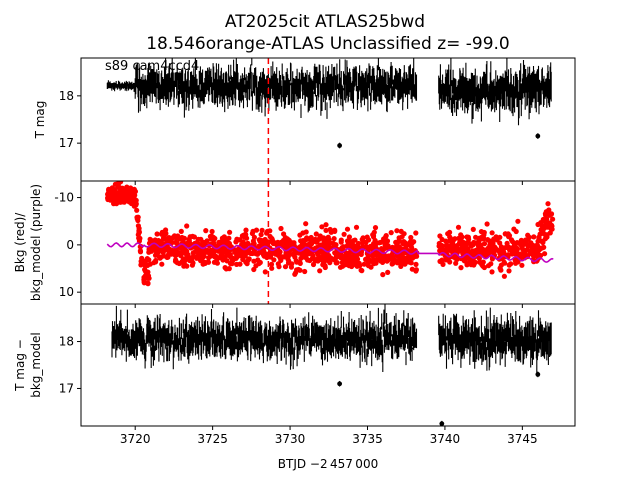 Image resolution: width=640 pixels, height=480 pixels. Describe the element at coordinates (36, 365) in the screenshot. I see `y-axis-label-line2: bkg_model` at that location.